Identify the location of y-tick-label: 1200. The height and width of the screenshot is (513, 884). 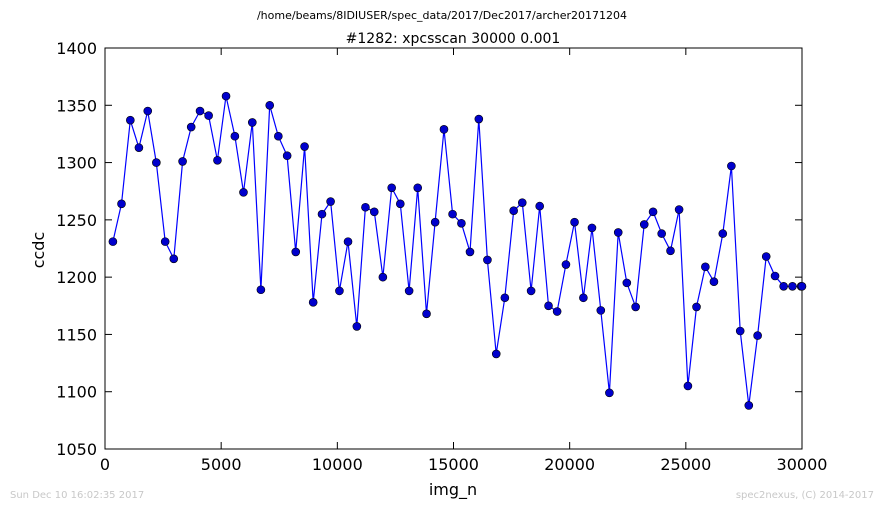
(76, 277).